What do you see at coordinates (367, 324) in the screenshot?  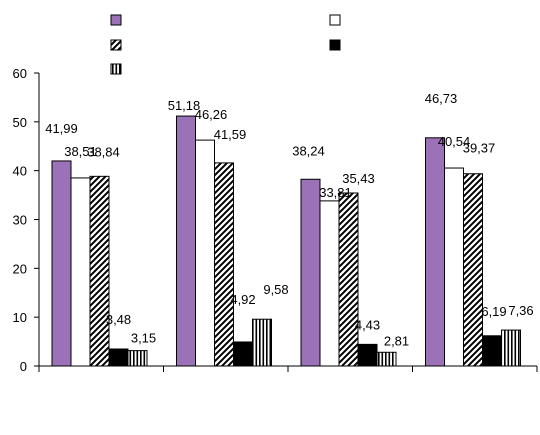 I see `data-label: 4,43` at bounding box center [367, 324].